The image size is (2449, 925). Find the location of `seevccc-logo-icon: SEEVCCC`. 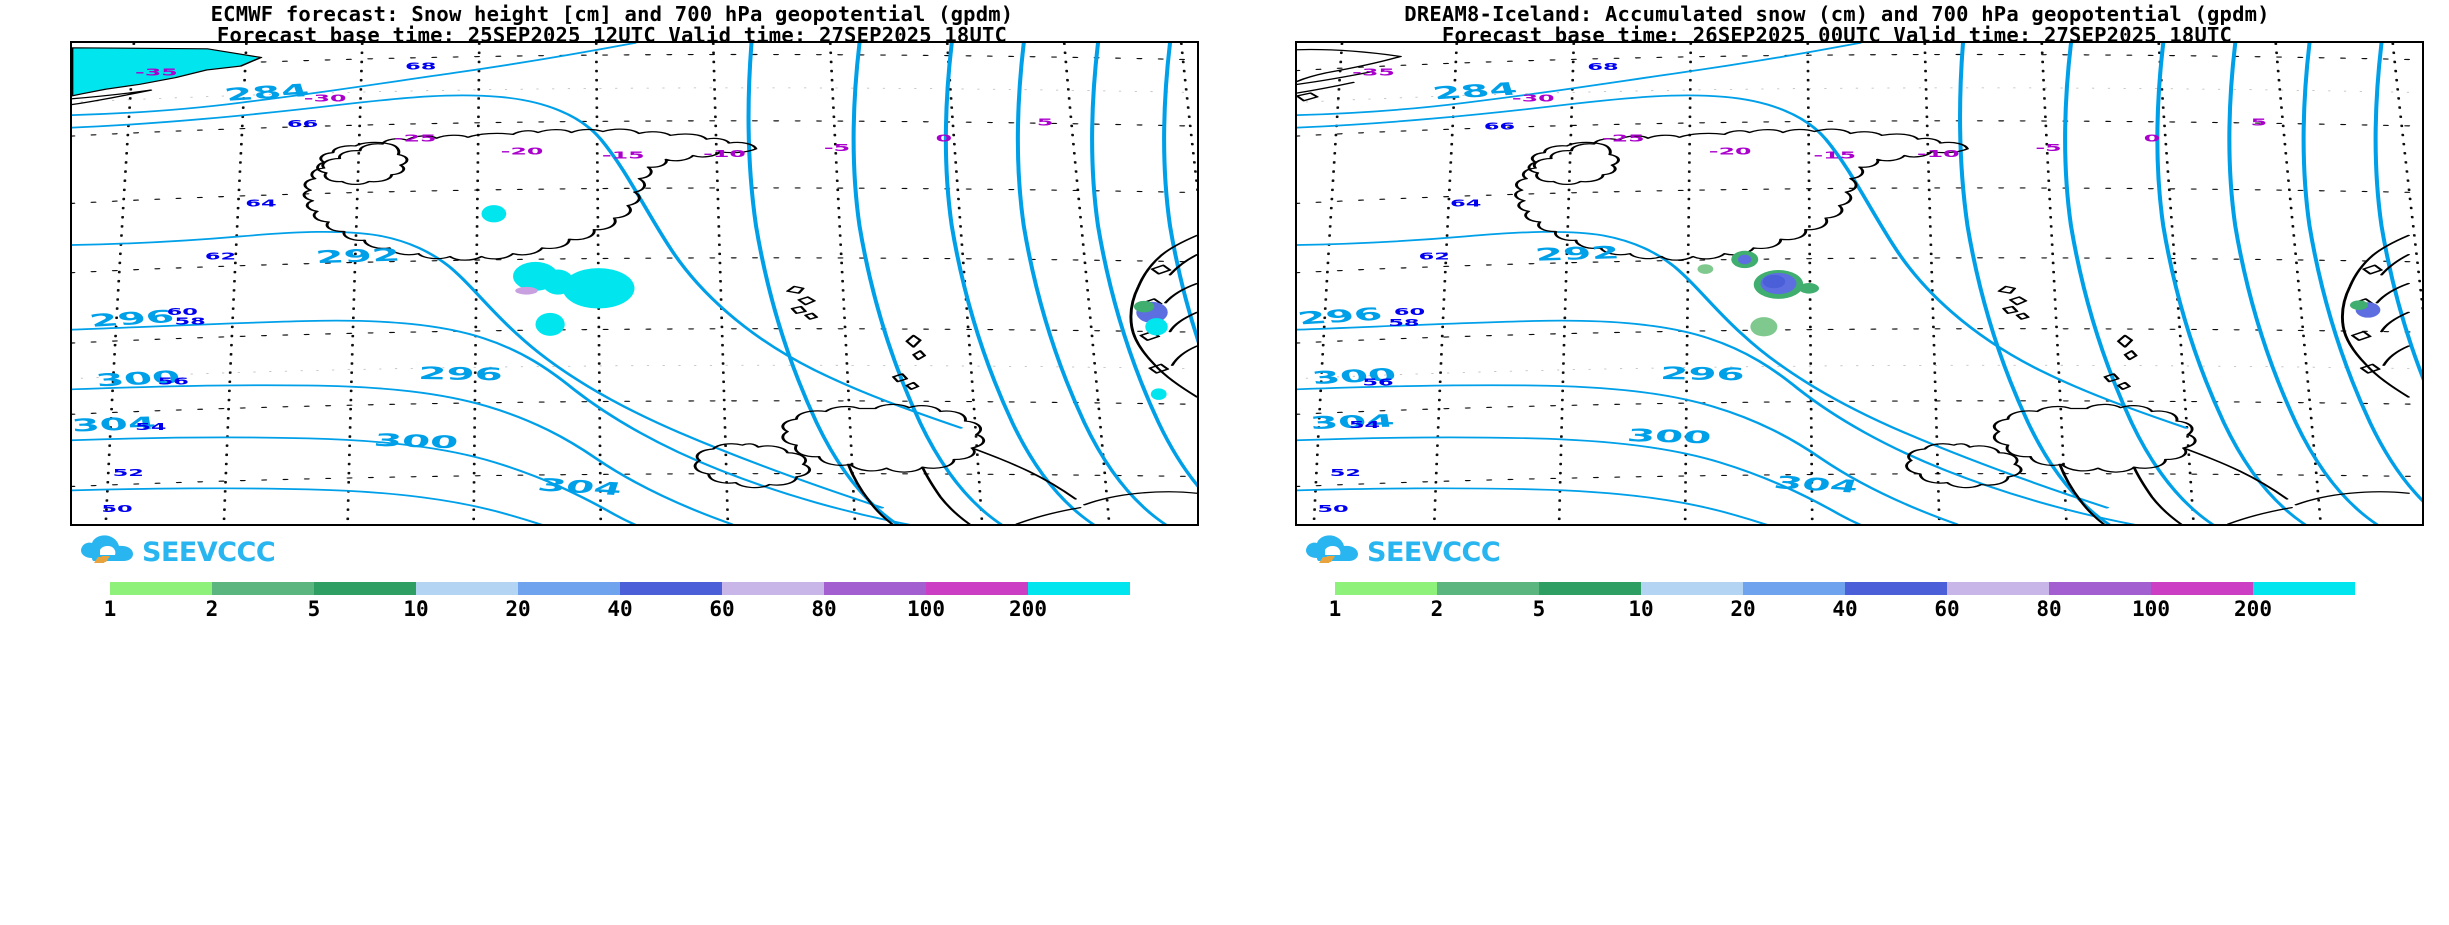

seevccc-logo-icon: SEEVCCC is located at coordinates (178, 551).